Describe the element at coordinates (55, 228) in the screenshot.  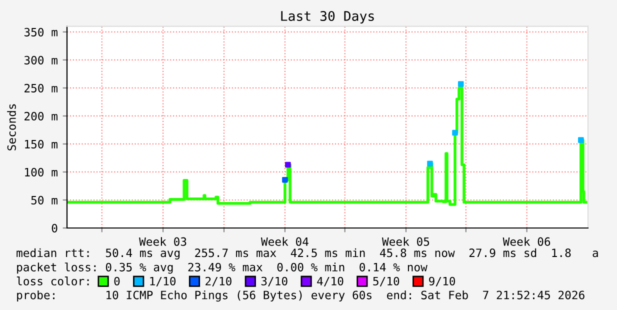
I see `y-tick-label: 0` at that location.